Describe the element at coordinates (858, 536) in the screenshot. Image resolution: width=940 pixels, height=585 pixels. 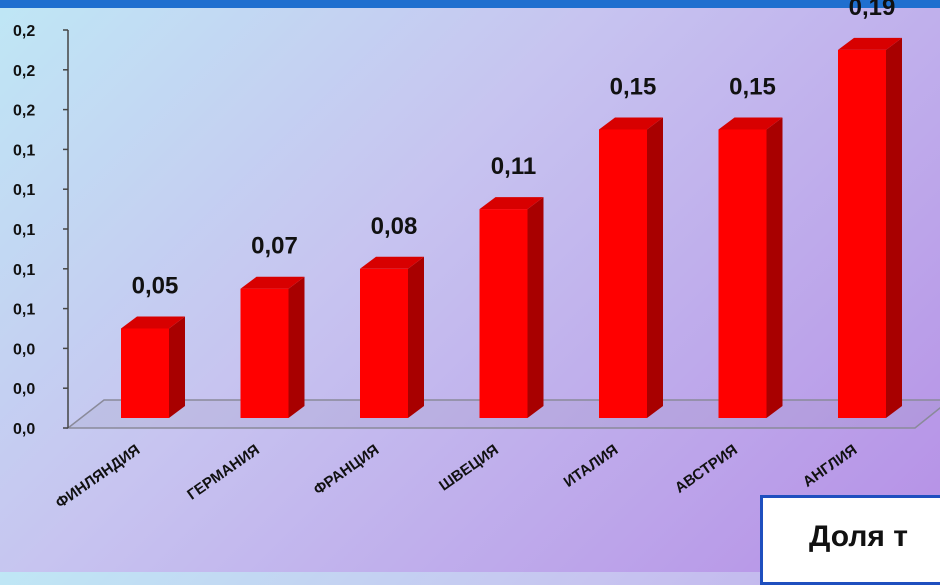
I see `caption-text: Доля т` at that location.